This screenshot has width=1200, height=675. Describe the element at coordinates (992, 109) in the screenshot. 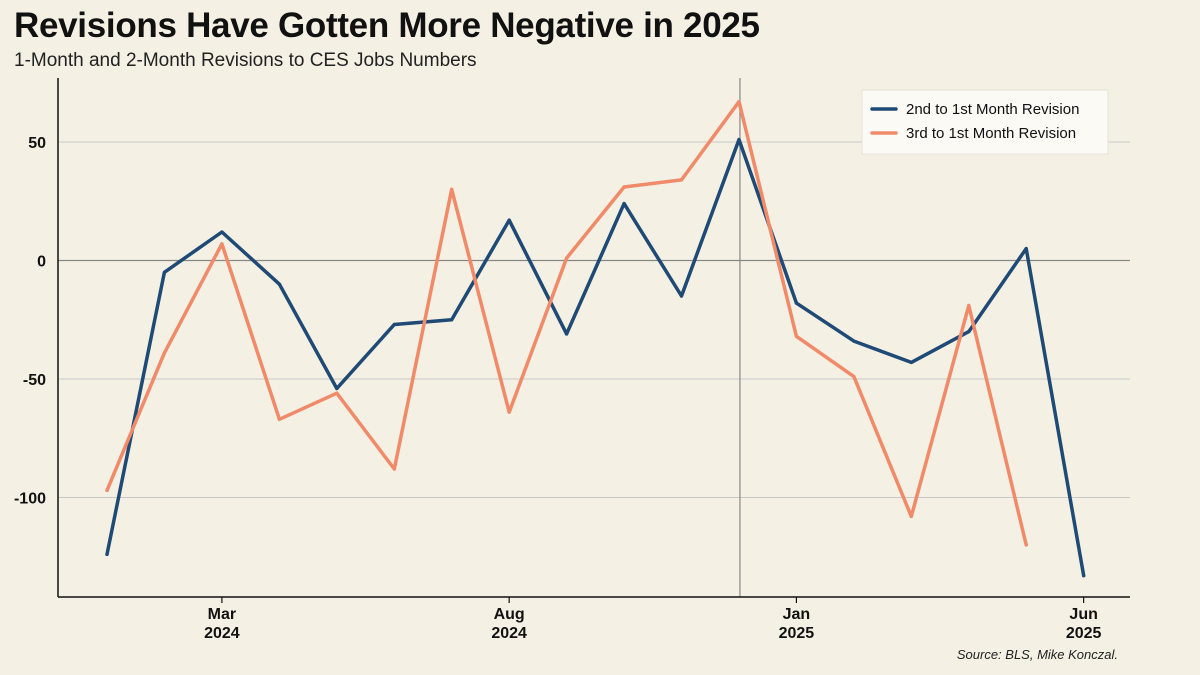

I see `legend-label: 2nd to 1st Month Revision` at that location.